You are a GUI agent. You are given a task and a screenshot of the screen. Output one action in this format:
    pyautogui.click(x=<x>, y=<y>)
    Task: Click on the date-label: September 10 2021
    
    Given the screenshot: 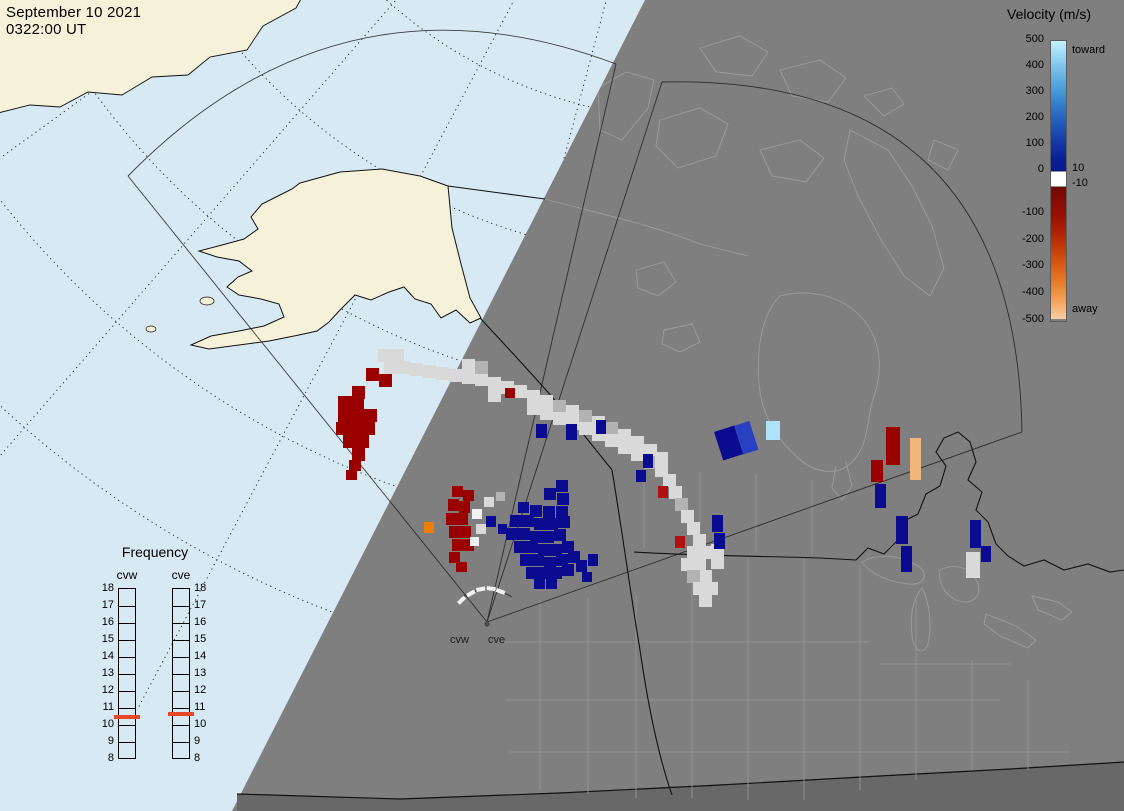 What is the action you would take?
    pyautogui.click(x=74, y=12)
    